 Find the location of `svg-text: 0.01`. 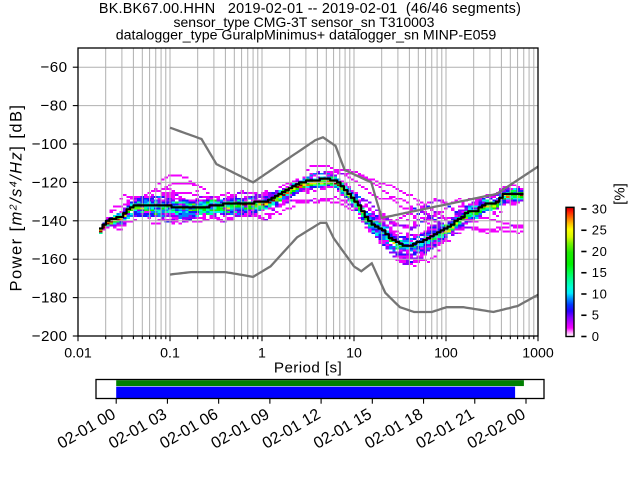

svg-text: 0.01 is located at coordinates (78, 353).